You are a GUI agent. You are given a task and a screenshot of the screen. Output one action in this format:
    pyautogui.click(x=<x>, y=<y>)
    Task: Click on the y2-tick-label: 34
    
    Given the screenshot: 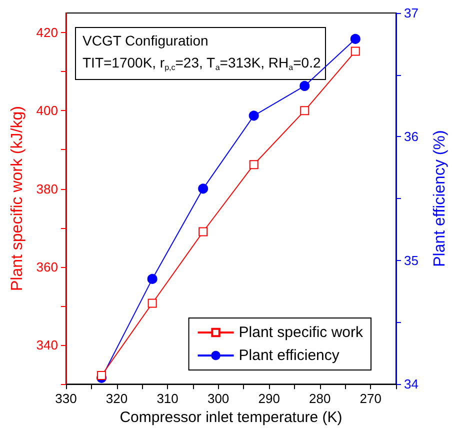 What is the action you would take?
    pyautogui.click(x=411, y=384)
    